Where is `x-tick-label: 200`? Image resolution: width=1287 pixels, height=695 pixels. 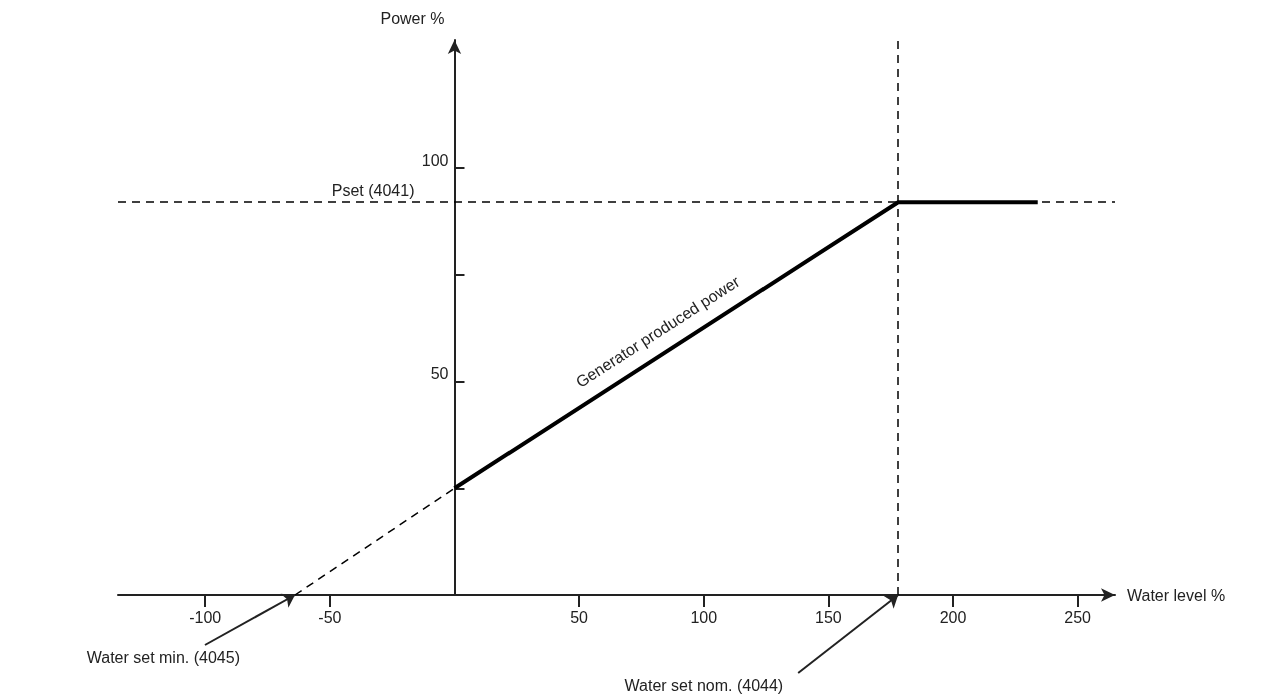 x-tick-label: 200 is located at coordinates (953, 617).